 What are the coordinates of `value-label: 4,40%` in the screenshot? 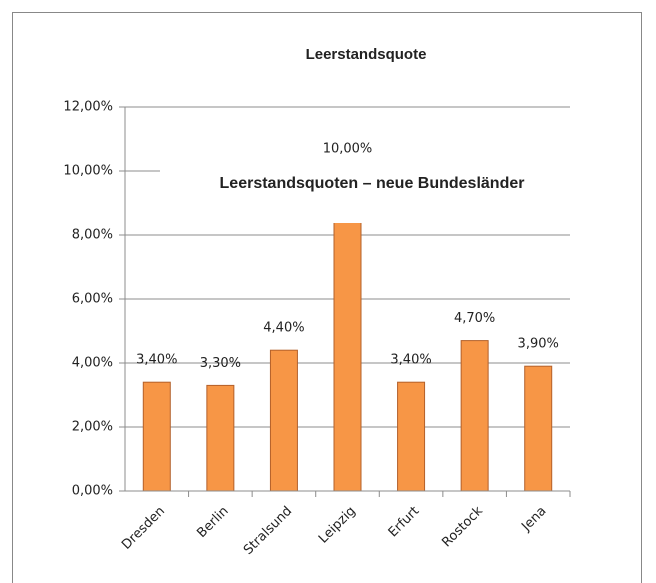 It's located at (283, 328).